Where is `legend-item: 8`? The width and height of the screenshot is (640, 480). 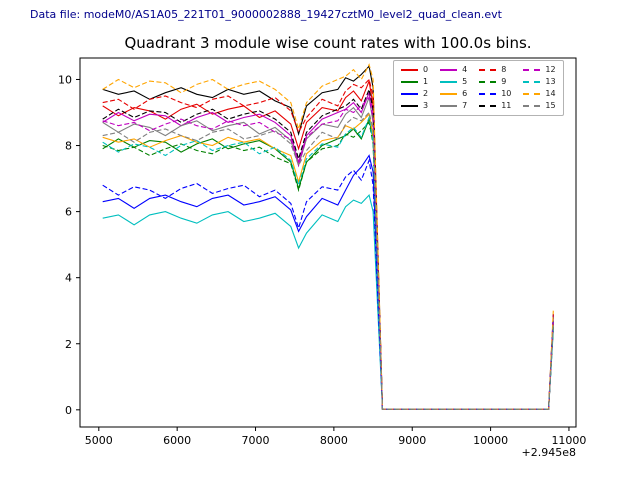 legend-item: 8 is located at coordinates (495, 70).